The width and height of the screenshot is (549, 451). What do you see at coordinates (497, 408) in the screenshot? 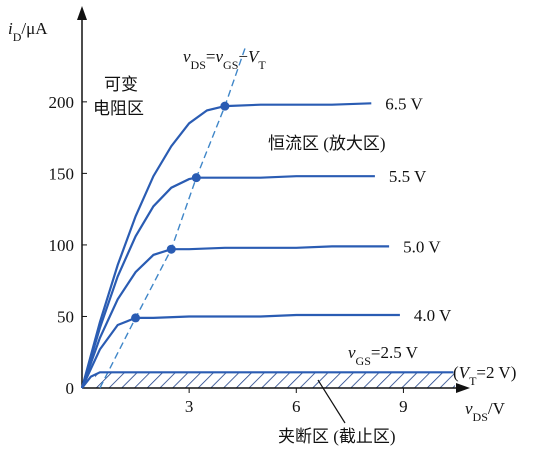
I see `annotation-part: /V` at bounding box center [497, 408].